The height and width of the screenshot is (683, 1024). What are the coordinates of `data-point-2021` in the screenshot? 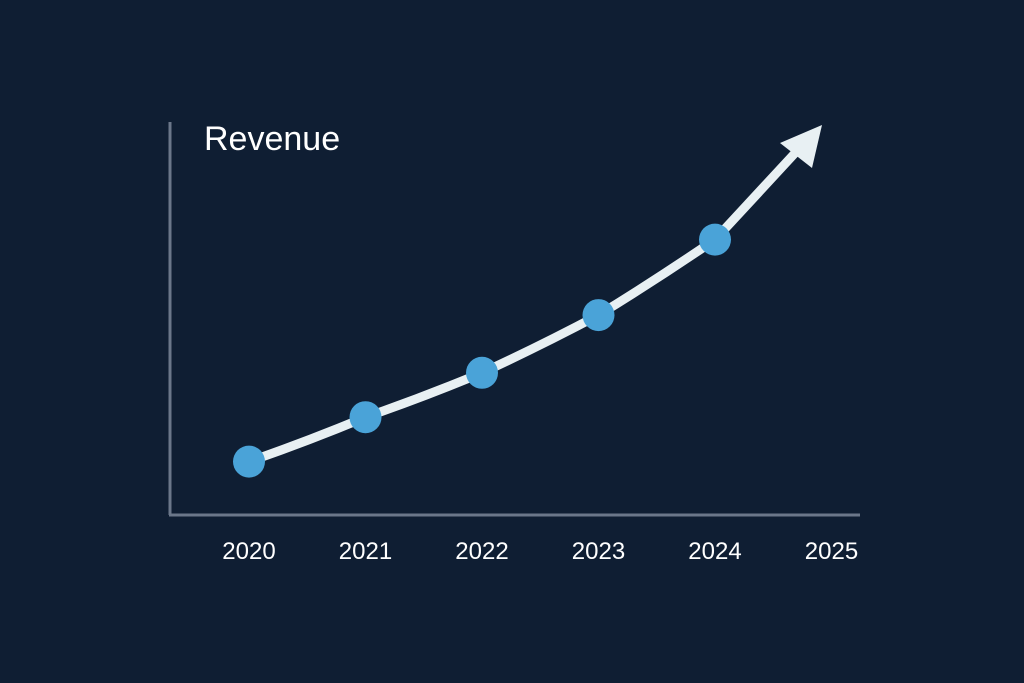 It's located at (365, 417).